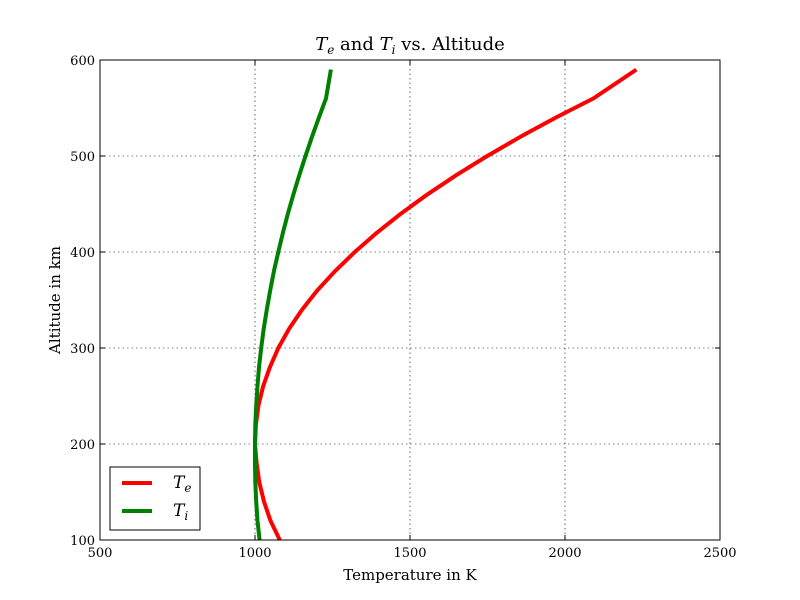 This screenshot has height=600, width=800. I want to click on title-rest: vs. Altitude, so click(449, 44).